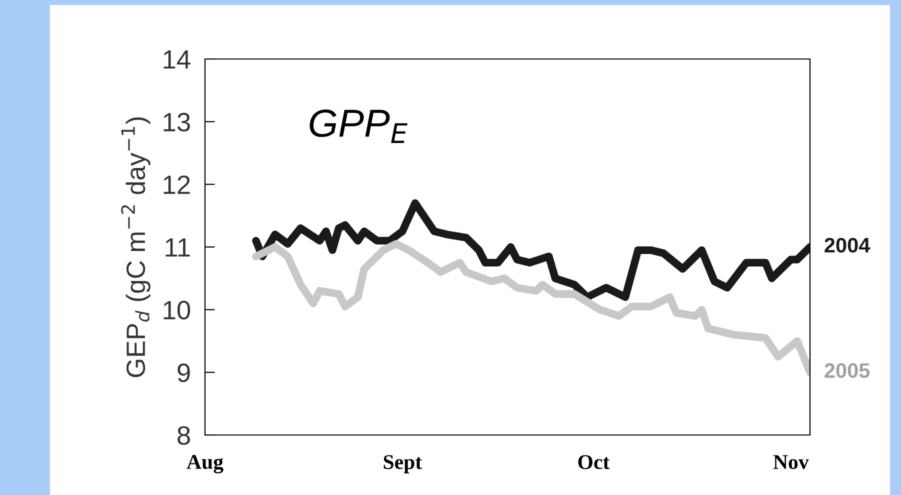 Image resolution: width=901 pixels, height=495 pixels. Describe the element at coordinates (177, 310) in the screenshot. I see `y-tick-label: 10` at that location.